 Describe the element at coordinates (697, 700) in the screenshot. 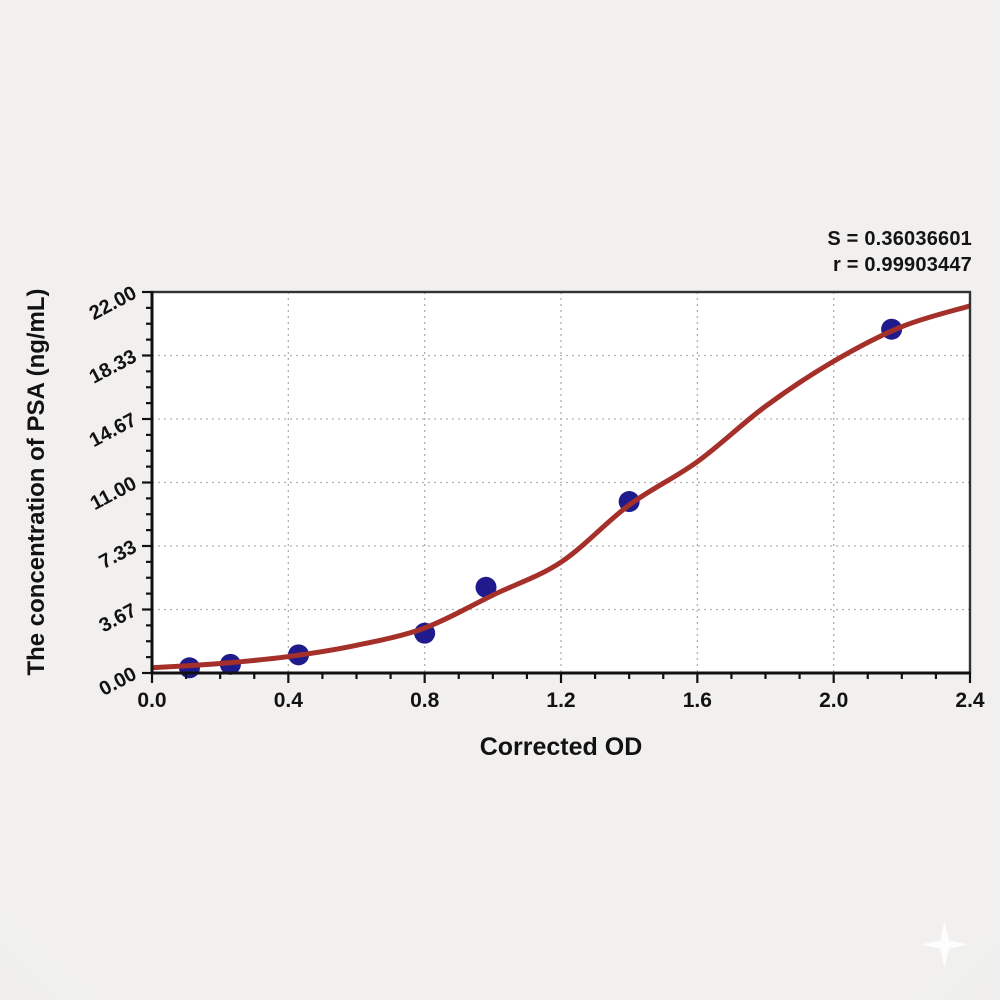

I see `x-tick-label: 1.6` at that location.